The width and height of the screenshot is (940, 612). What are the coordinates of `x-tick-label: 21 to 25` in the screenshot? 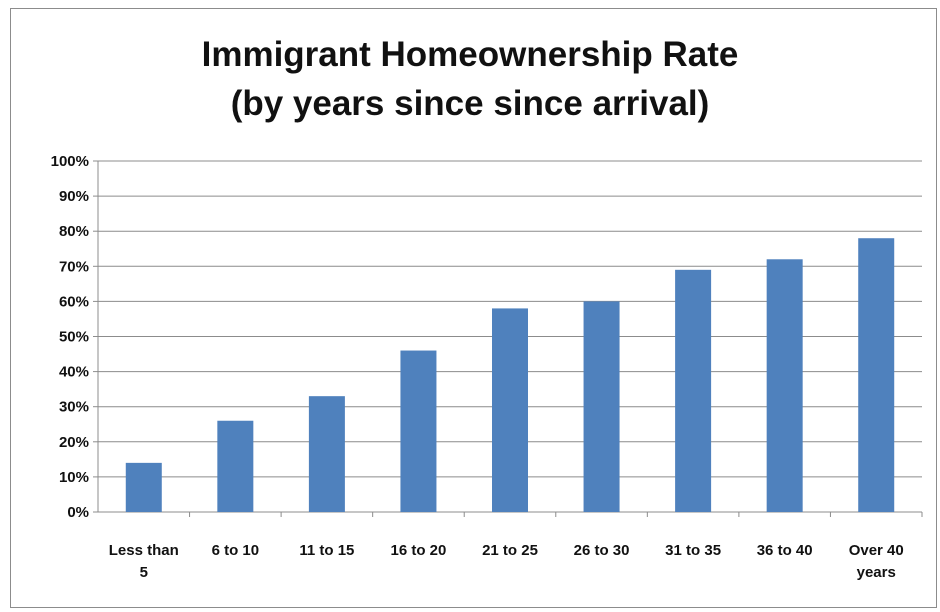 It's located at (510, 550).